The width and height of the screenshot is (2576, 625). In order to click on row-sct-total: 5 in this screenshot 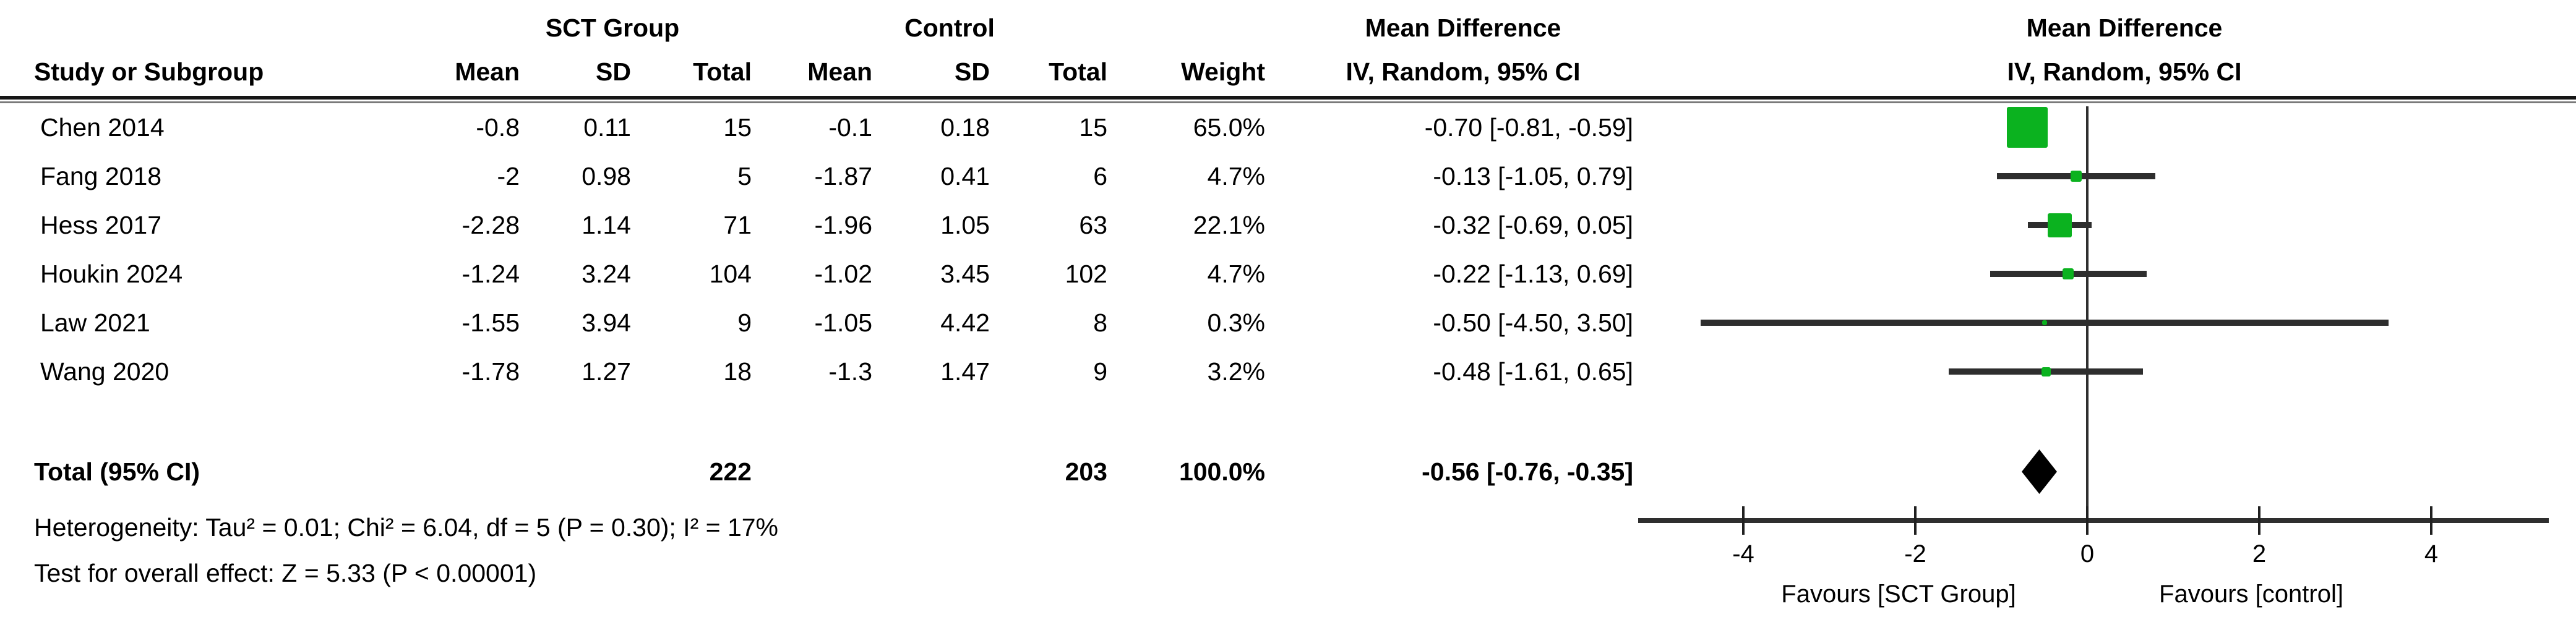, I will do `click(744, 176)`.